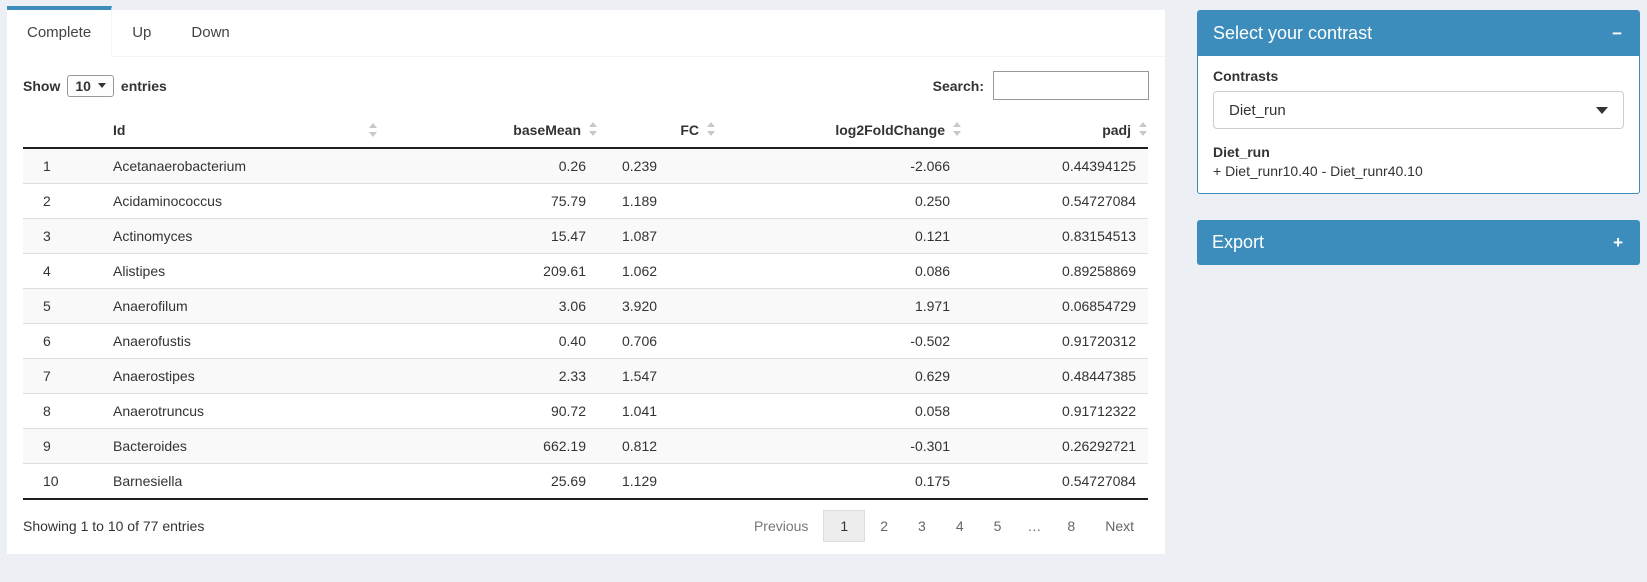  What do you see at coordinates (240, 446) in the screenshot?
I see `cell-id: Bacteroides` at bounding box center [240, 446].